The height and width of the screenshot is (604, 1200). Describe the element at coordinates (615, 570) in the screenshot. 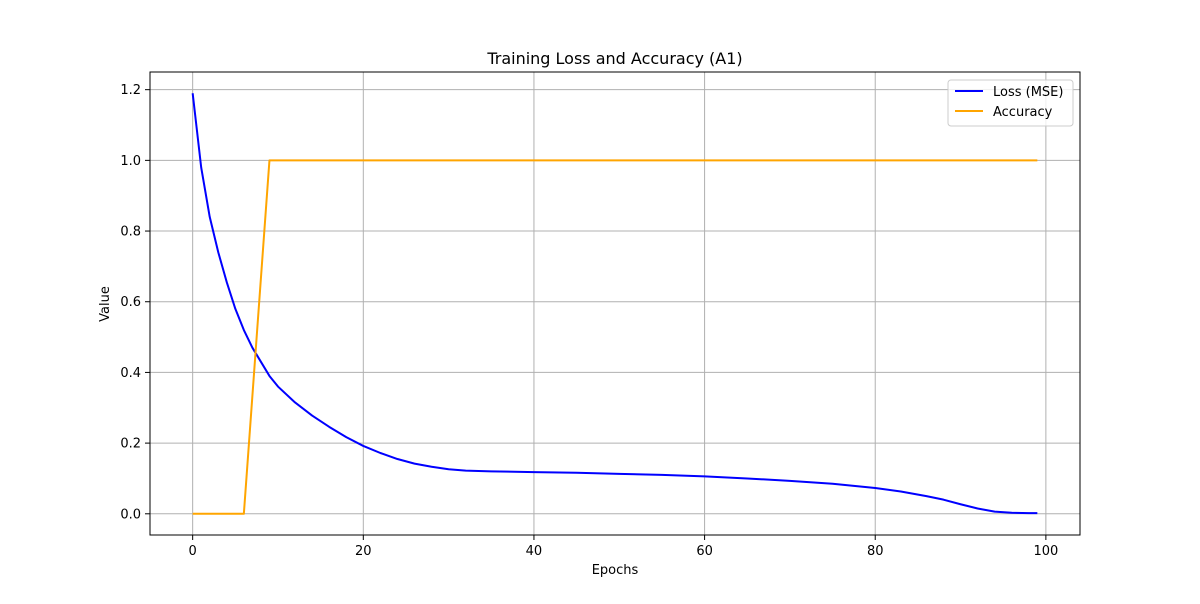

I see `x-axis-label: Epochs` at that location.